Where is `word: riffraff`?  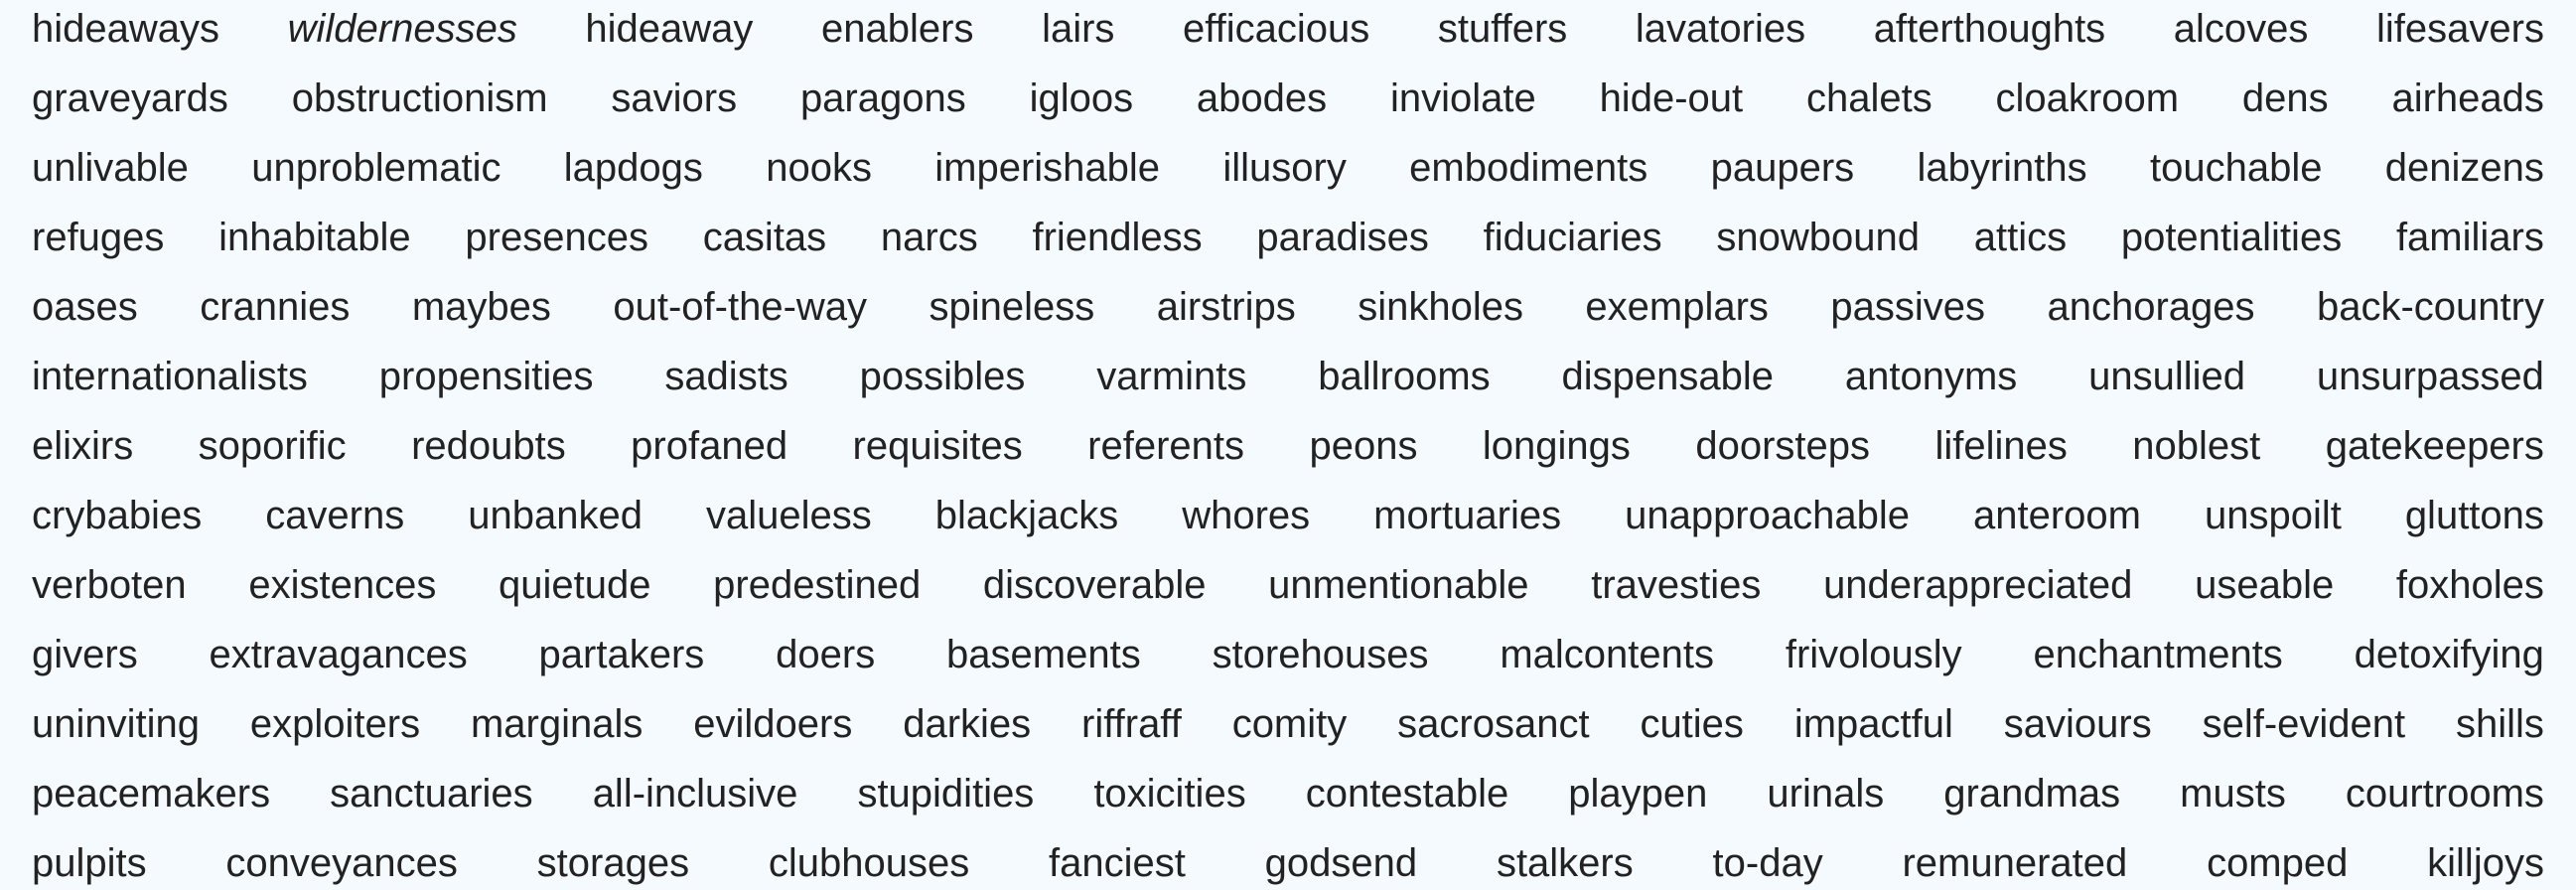 word: riffraff is located at coordinates (1132, 724).